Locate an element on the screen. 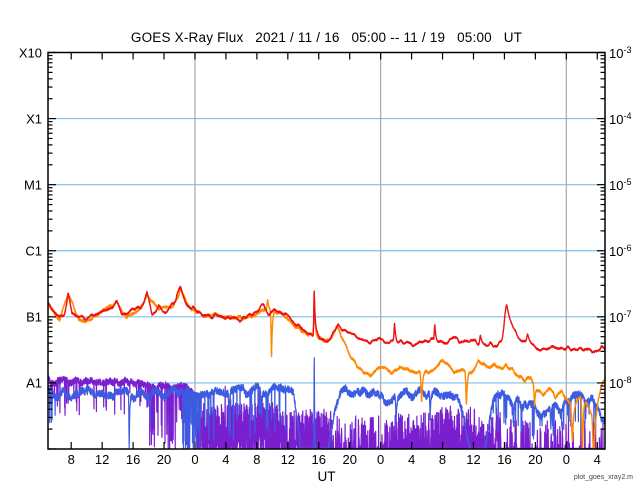 Image resolution: width=640 pixels, height=500 pixels. y-axis-label-x1: X1 is located at coordinates (34, 119).